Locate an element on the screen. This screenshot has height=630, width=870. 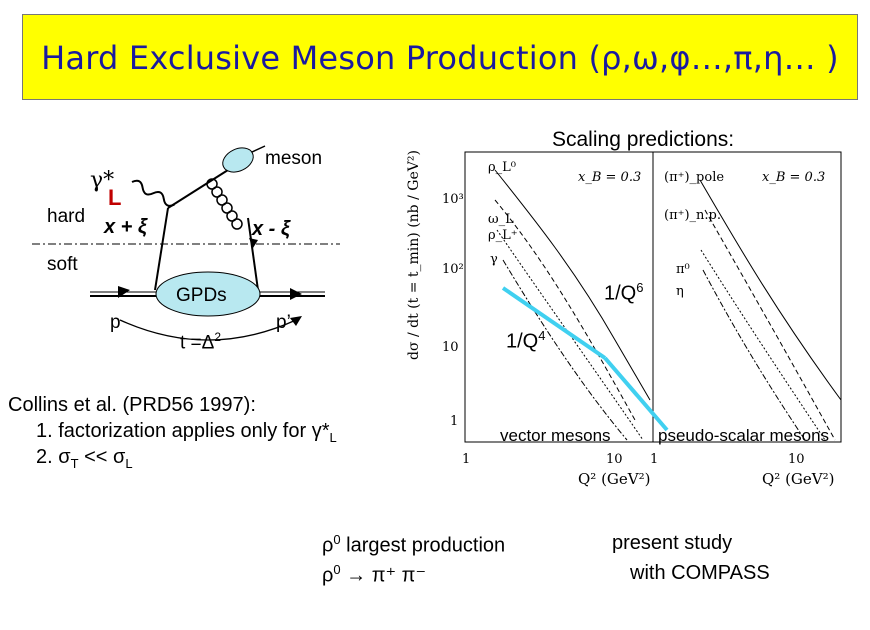
legend-right-2: π⁰ is located at coordinates (683, 269).